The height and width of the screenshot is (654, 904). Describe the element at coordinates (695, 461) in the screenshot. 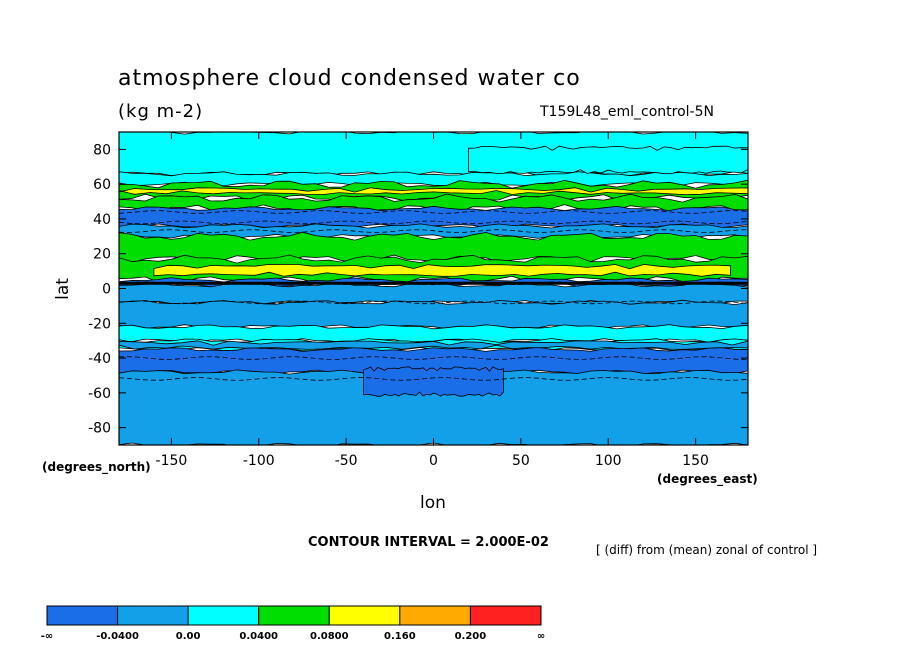

I see `x-tick-label: 150` at that location.